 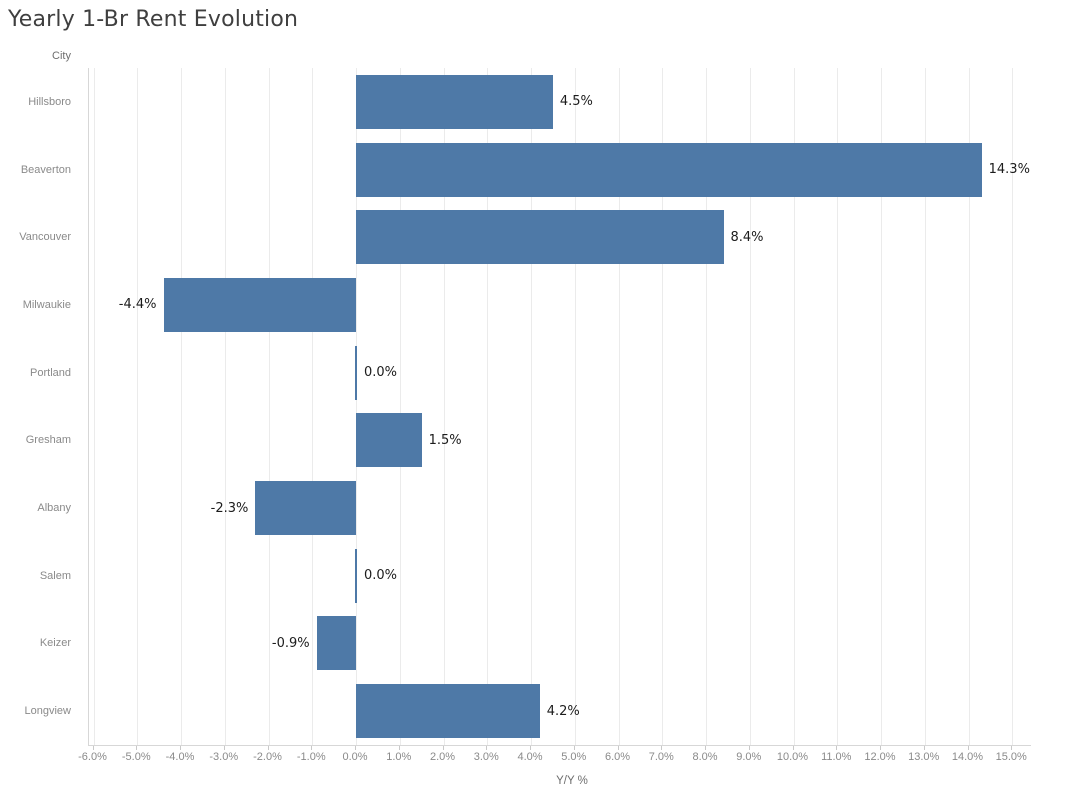 What do you see at coordinates (136, 757) in the screenshot?
I see `x-tick-label: -5.0%` at bounding box center [136, 757].